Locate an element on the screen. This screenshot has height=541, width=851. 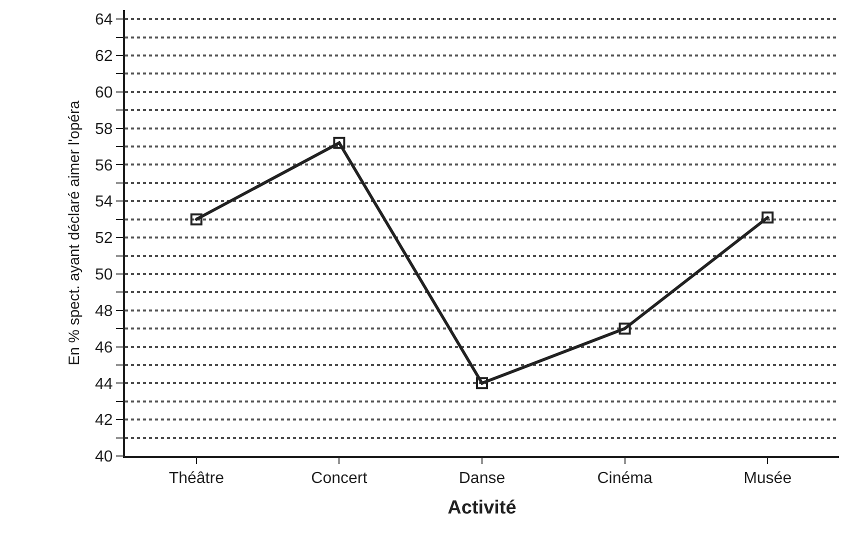
x-tick-label: Cinéma is located at coordinates (624, 479).